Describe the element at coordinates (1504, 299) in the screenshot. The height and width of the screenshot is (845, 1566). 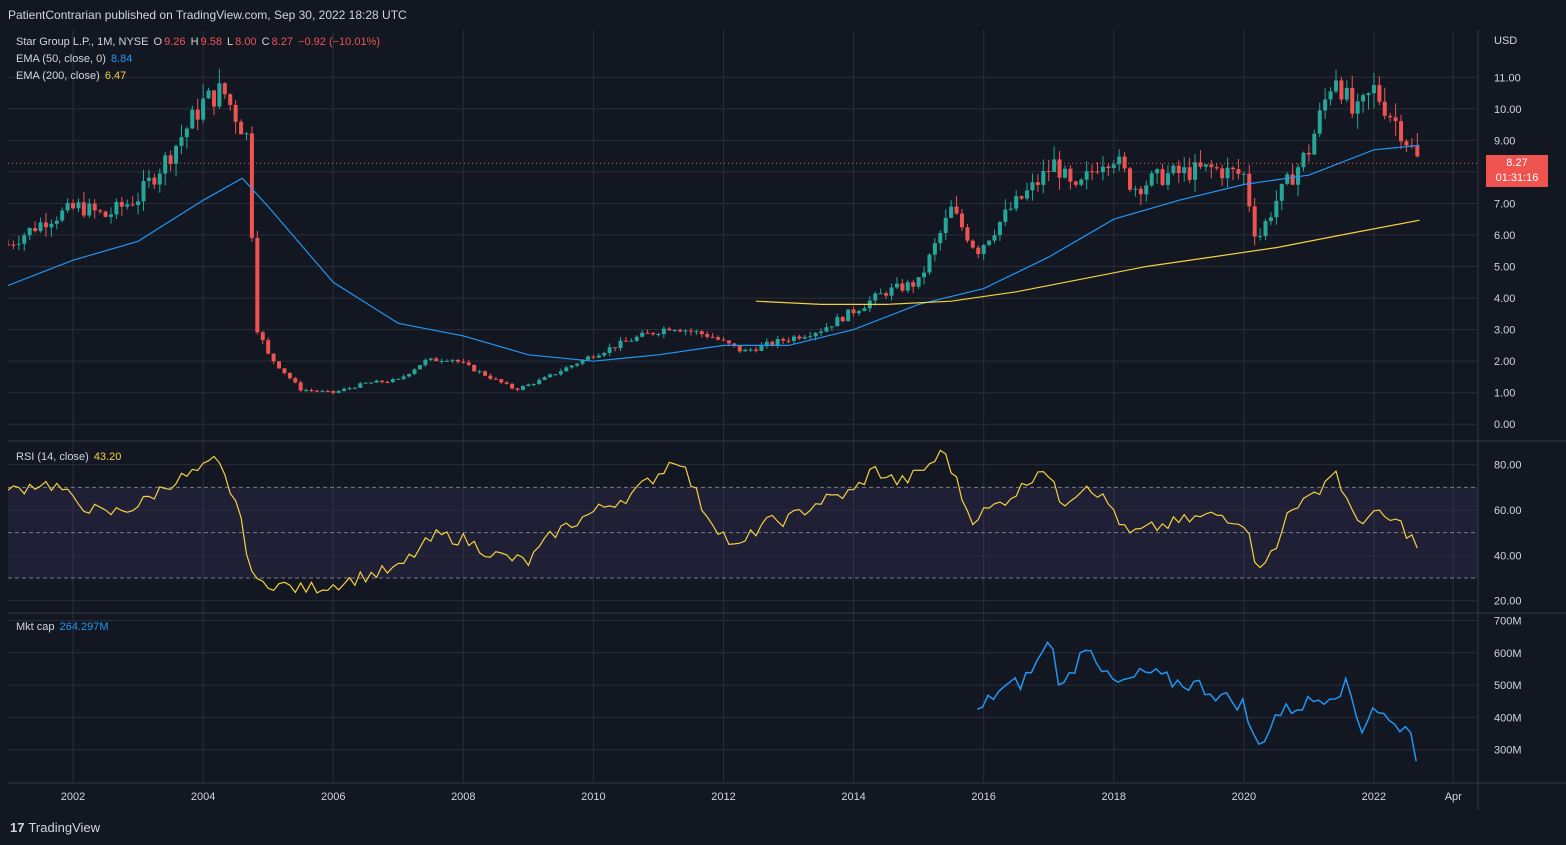
I see `y-tick-label: 4.00` at that location.